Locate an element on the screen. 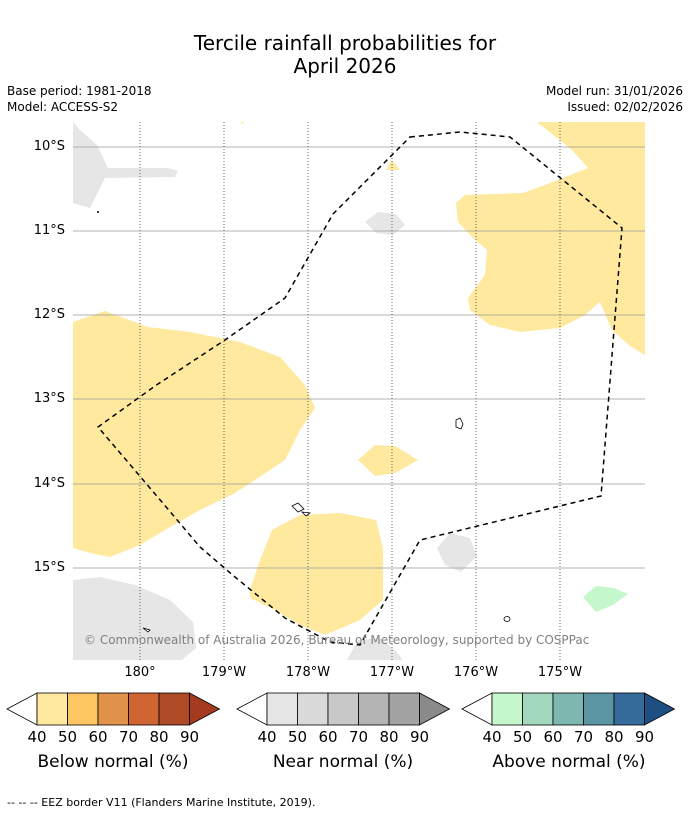  lon-label-180: 180° is located at coordinates (140, 672).